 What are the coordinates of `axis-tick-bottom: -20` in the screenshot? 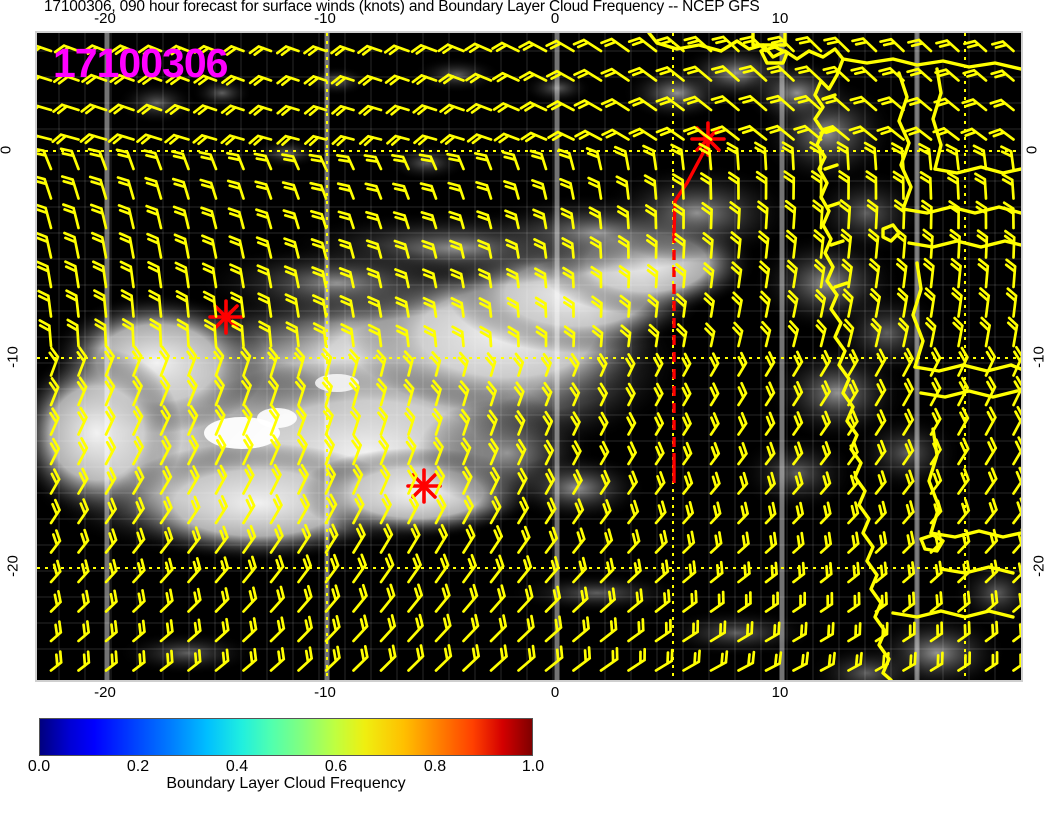 It's located at (105, 692).